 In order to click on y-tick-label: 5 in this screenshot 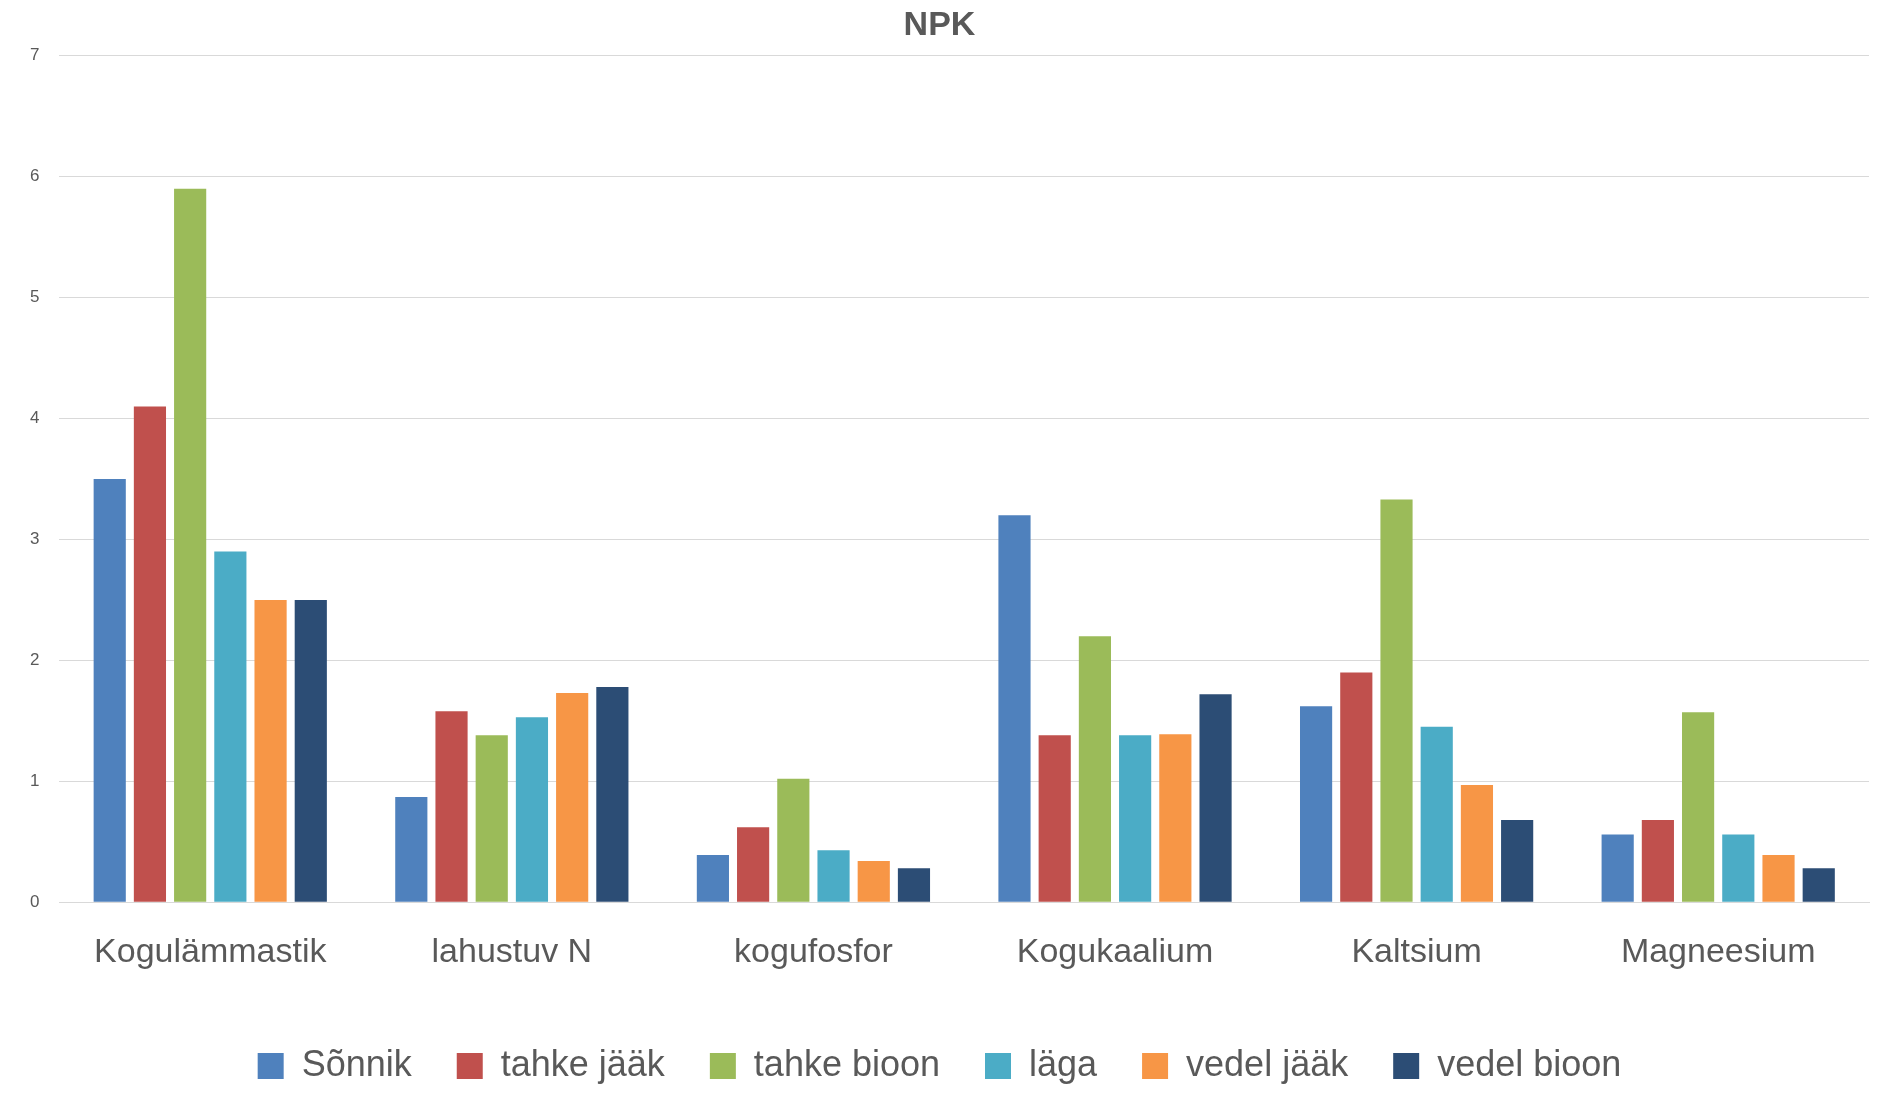, I will do `click(34, 297)`.